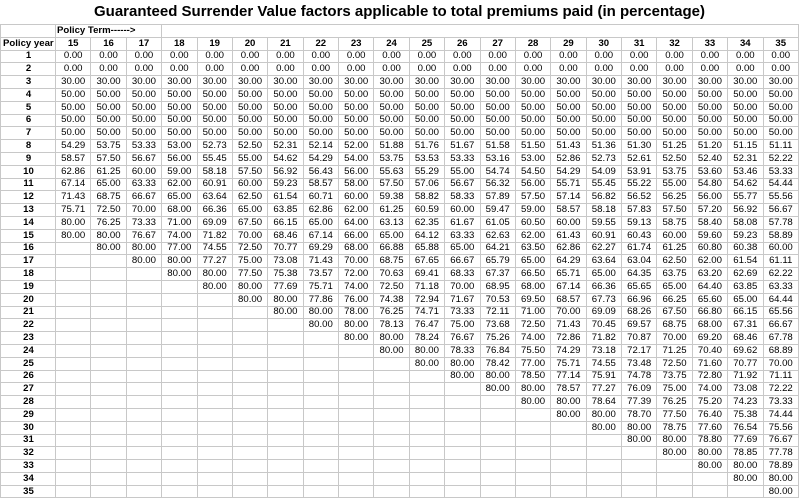 This screenshot has width=799, height=498. What do you see at coordinates (568, 197) in the screenshot?
I see `value-cell: 57.14` at bounding box center [568, 197].